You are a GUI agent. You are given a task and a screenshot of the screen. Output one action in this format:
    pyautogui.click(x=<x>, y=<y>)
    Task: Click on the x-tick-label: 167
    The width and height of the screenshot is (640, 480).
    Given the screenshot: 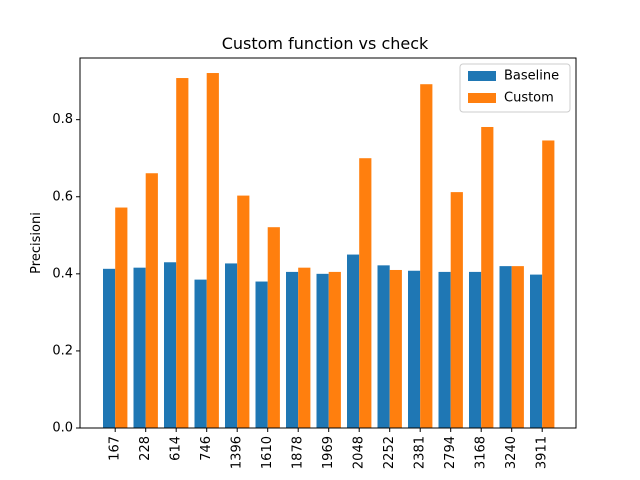 What is the action you would take?
    pyautogui.click(x=115, y=448)
    